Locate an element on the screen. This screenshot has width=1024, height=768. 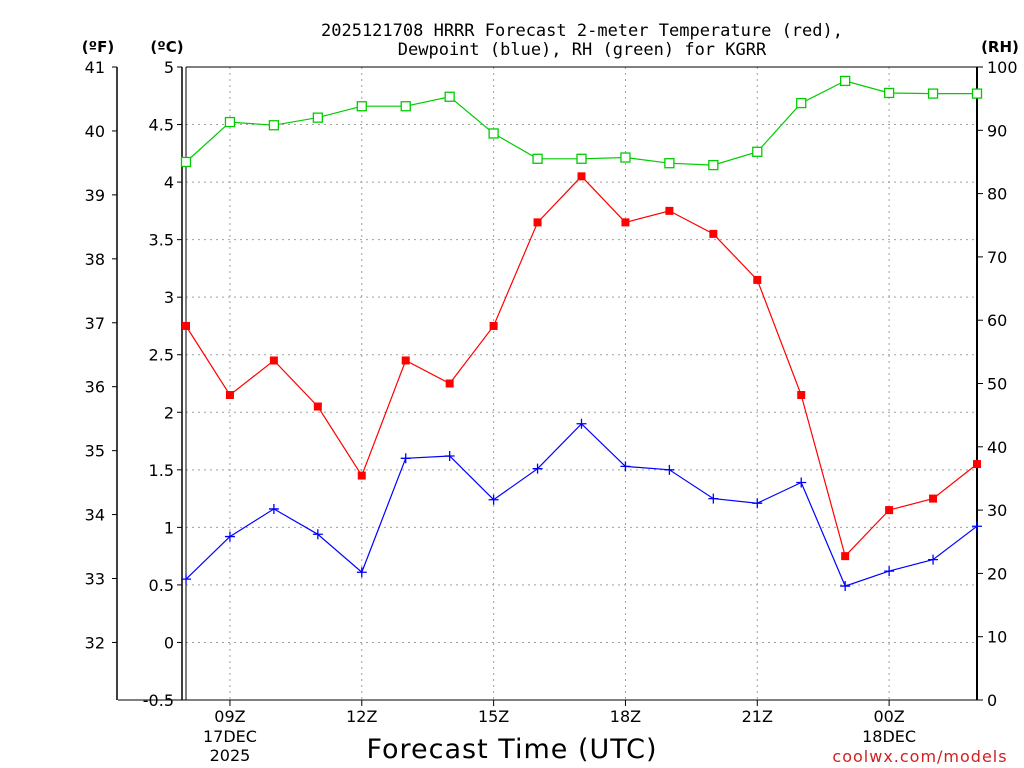
celsius-tick-label: 2.5 is located at coordinates (161, 355).